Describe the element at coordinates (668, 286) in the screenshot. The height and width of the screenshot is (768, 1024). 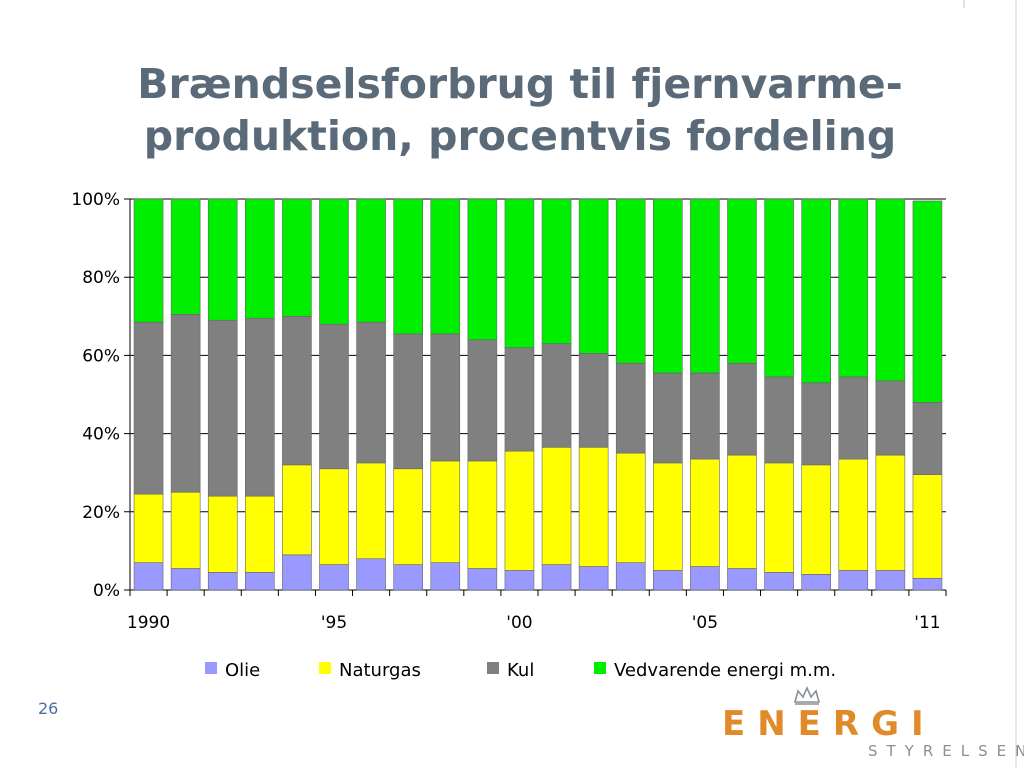
I see `bar-vedvarende-energi-m-m-2004` at that location.